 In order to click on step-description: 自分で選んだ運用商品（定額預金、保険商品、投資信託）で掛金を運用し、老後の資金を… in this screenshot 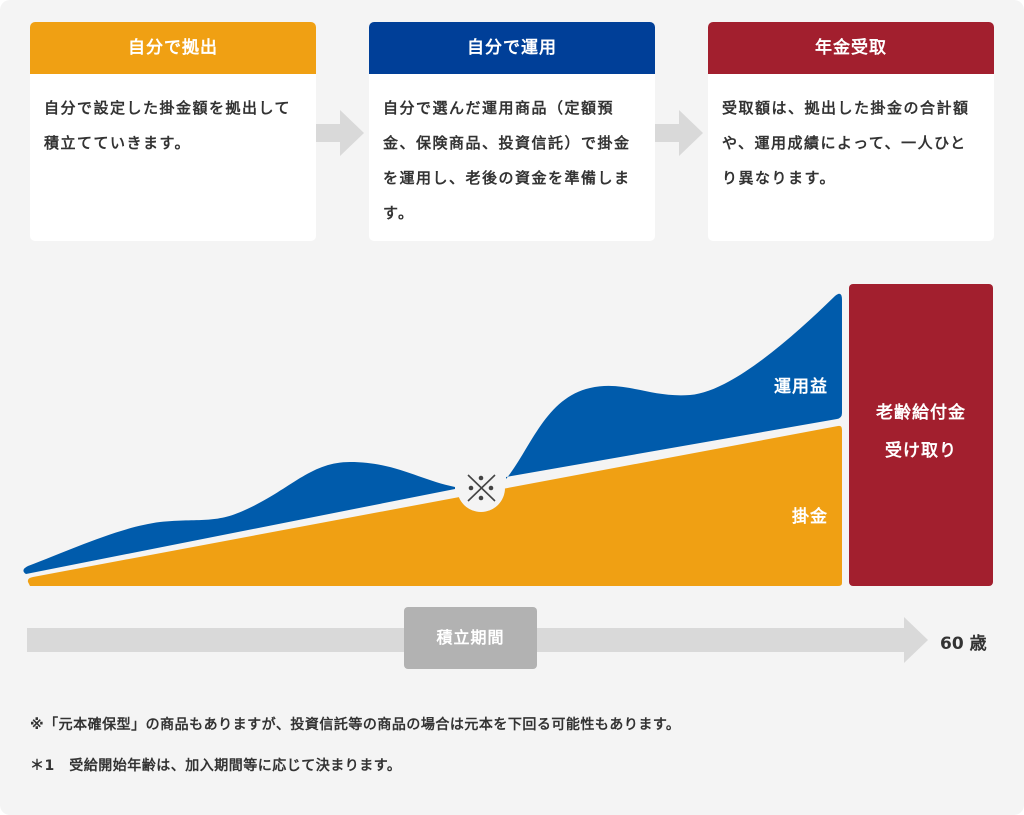, I will do `click(507, 160)`.